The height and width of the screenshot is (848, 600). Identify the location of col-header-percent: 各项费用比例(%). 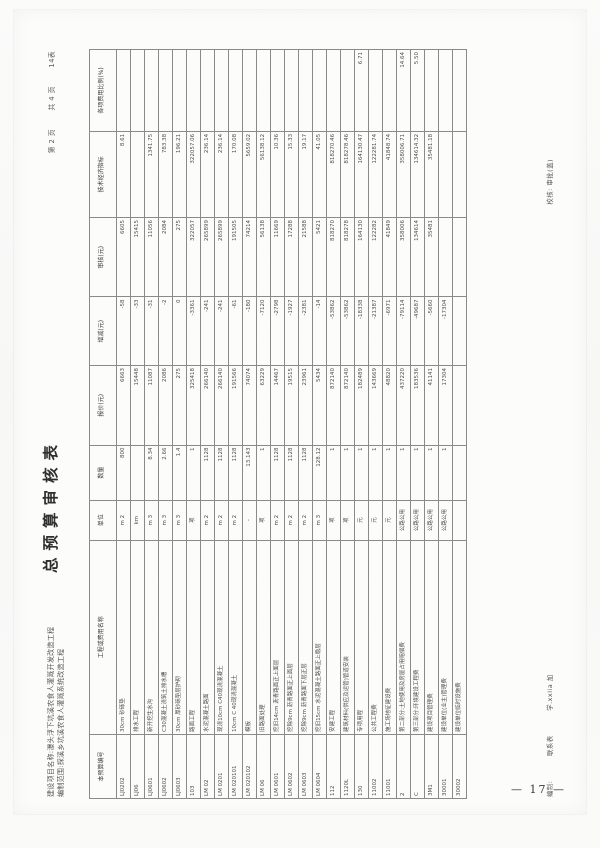
(103, 90).